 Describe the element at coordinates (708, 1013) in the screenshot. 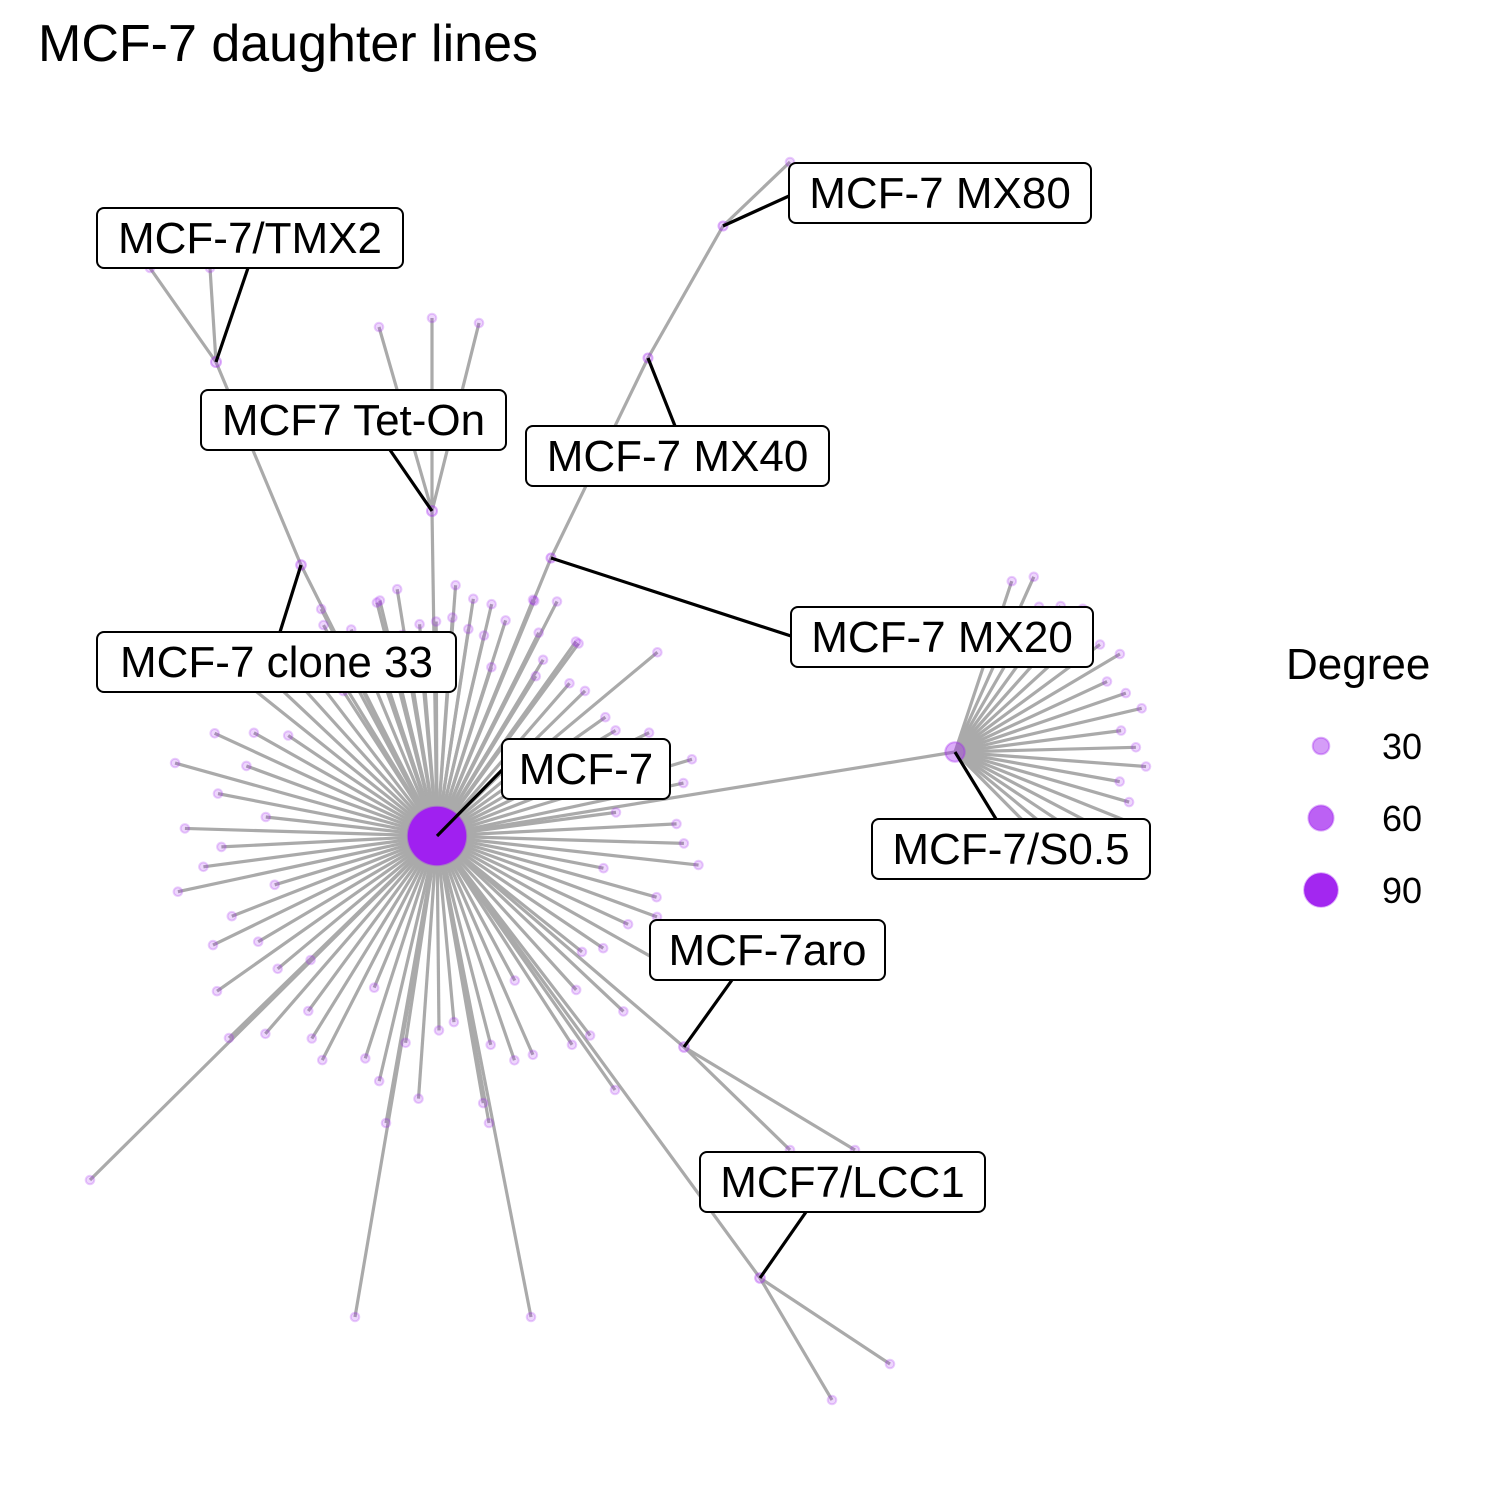

I see `leader-line-aro` at that location.